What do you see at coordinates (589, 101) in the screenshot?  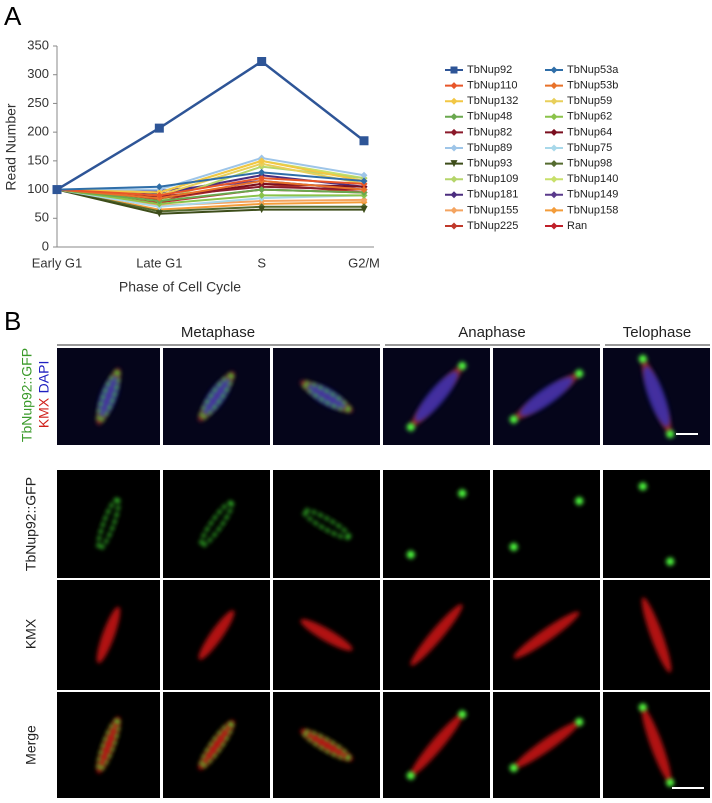 I see `legend-label: TbNup59` at bounding box center [589, 101].